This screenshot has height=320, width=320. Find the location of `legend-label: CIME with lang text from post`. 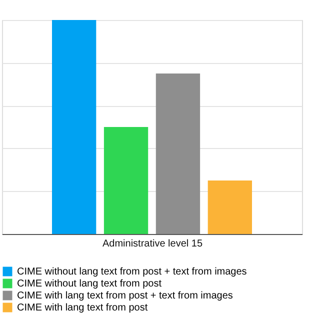

legend-label: CIME with lang text from post is located at coordinates (82, 308).